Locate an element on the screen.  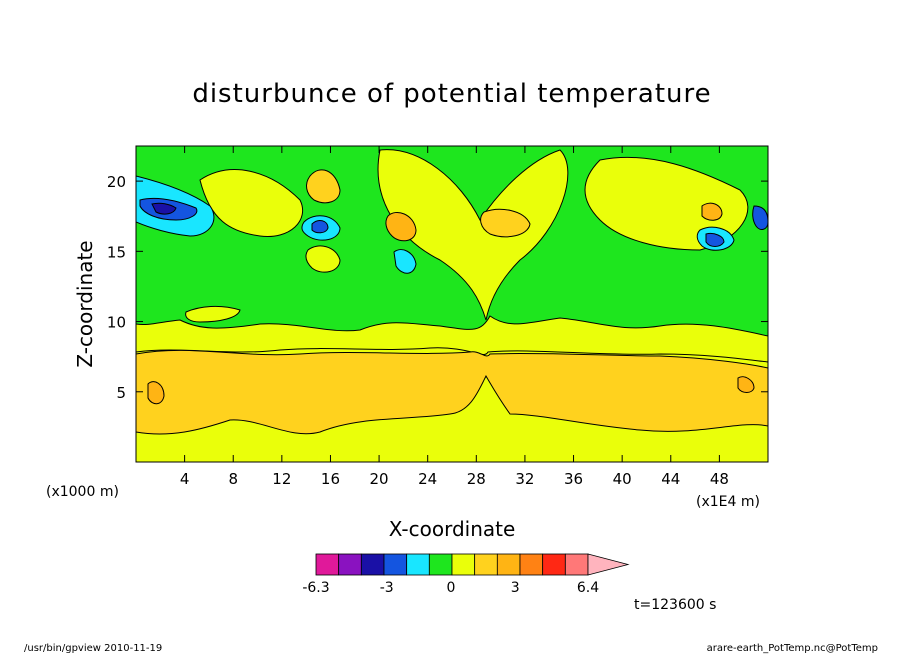
x-tick-label: 44 is located at coordinates (670, 479).